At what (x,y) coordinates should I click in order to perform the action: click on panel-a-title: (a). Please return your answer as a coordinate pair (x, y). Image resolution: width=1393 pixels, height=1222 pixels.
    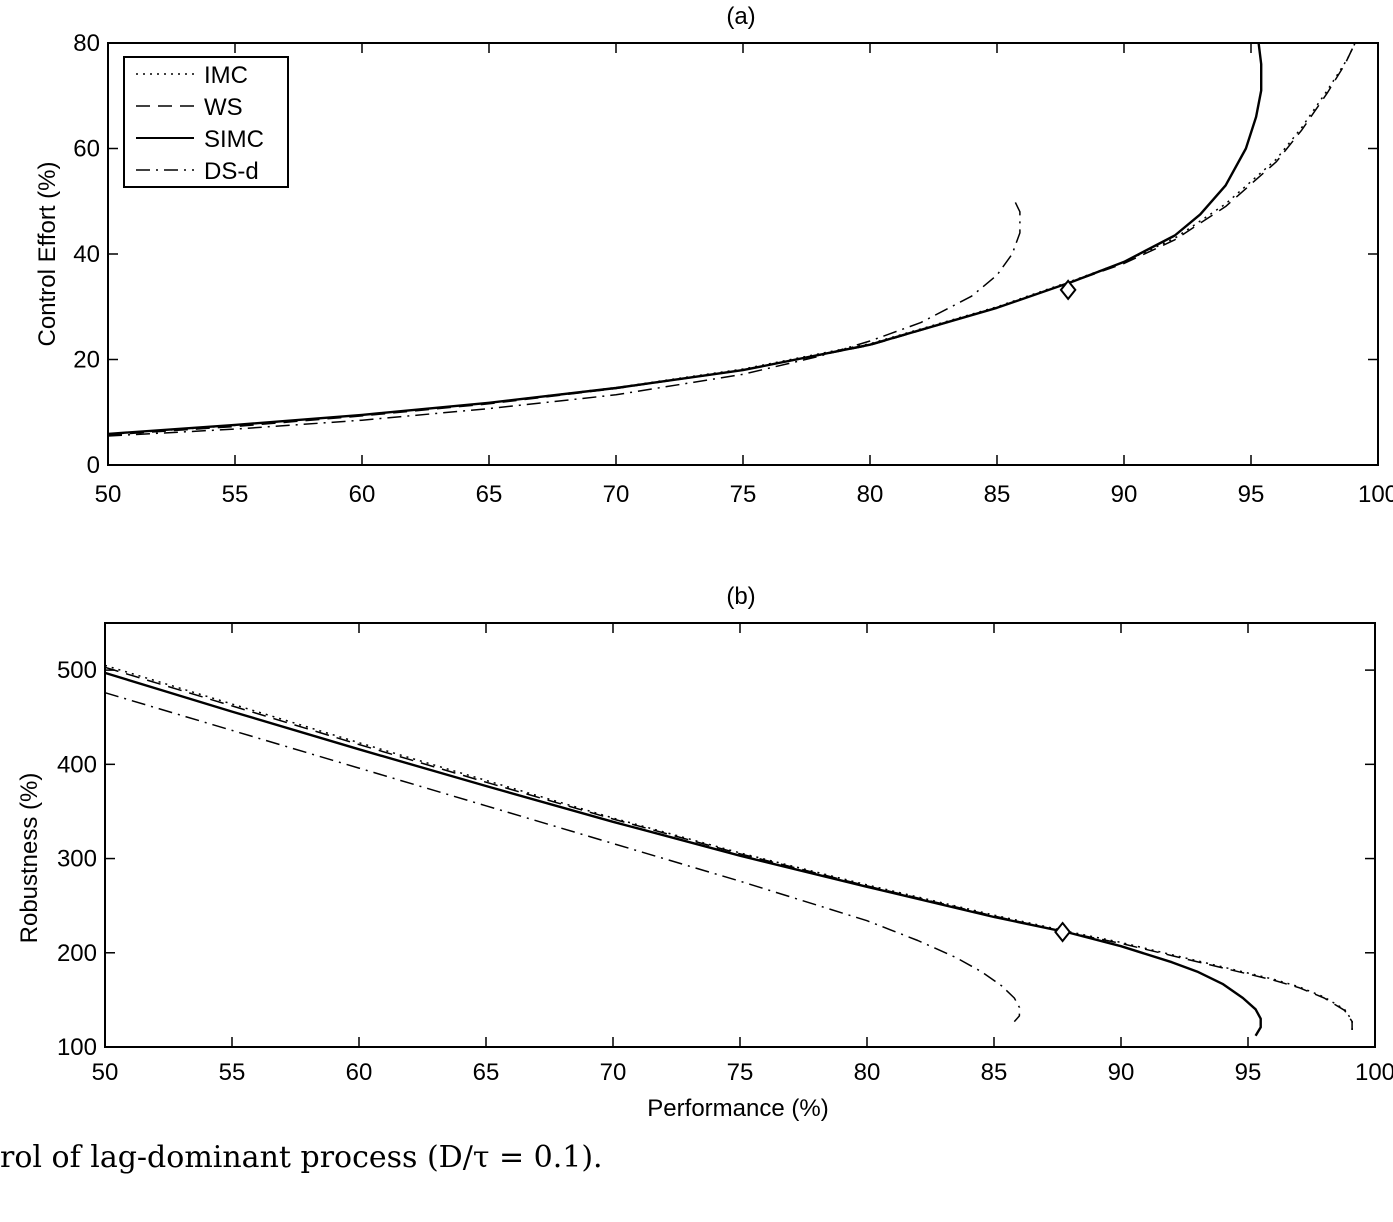
    Looking at the image, I should click on (740, 16).